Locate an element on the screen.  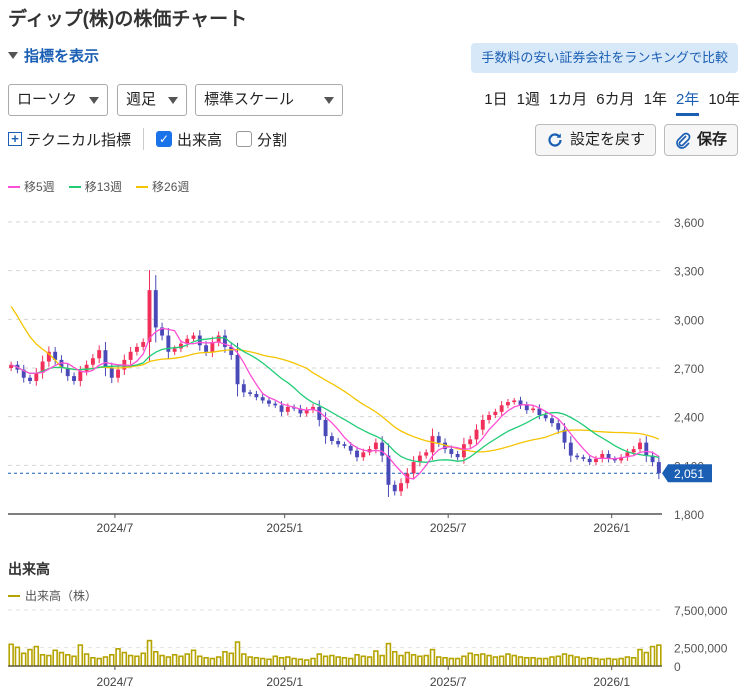
period-tab-1y: 1年 is located at coordinates (655, 99).